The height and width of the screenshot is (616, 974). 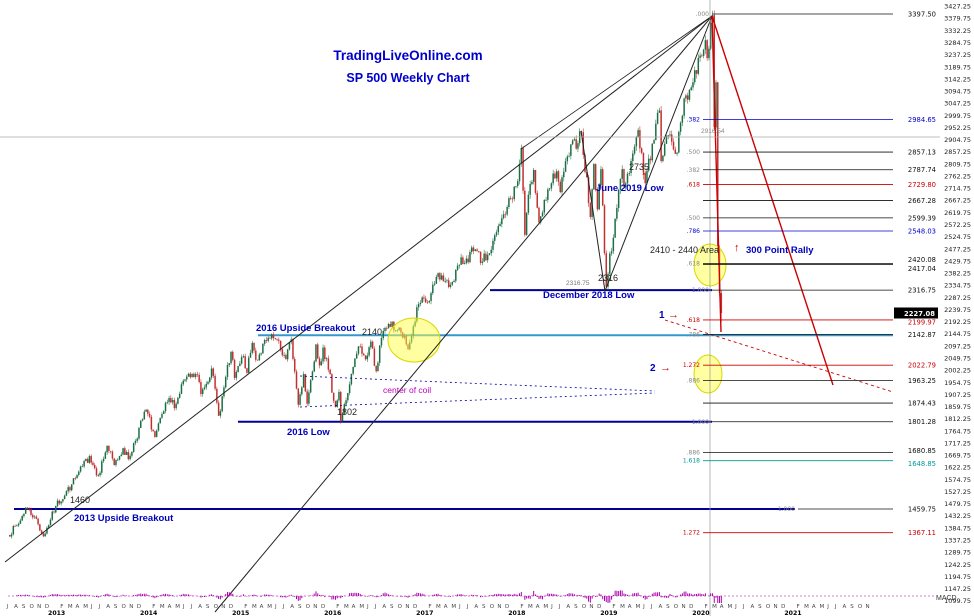 I want to click on crash-line, so click(x=716, y=174).